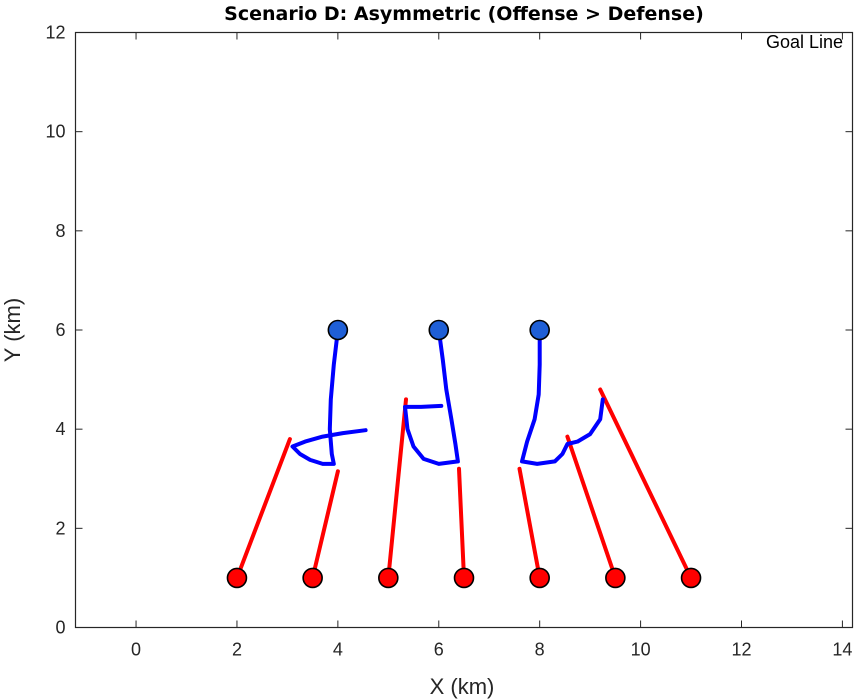 This screenshot has height=700, width=863. Describe the element at coordinates (237, 650) in the screenshot. I see `x-tick-label-1: 2` at that location.